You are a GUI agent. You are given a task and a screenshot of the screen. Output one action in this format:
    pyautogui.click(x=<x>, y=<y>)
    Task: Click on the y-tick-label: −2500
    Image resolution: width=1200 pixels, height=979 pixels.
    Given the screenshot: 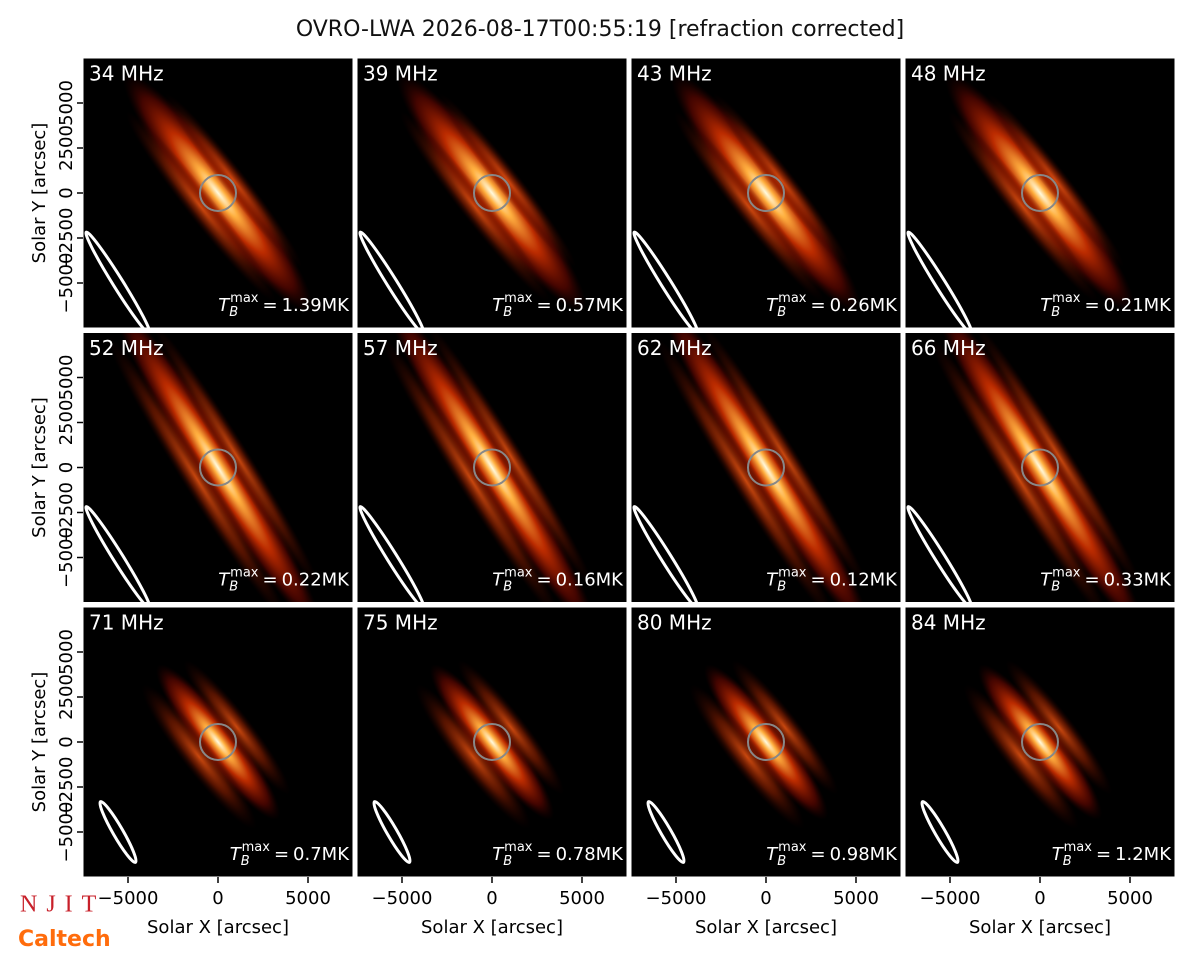 What is the action you would take?
    pyautogui.click(x=66, y=512)
    